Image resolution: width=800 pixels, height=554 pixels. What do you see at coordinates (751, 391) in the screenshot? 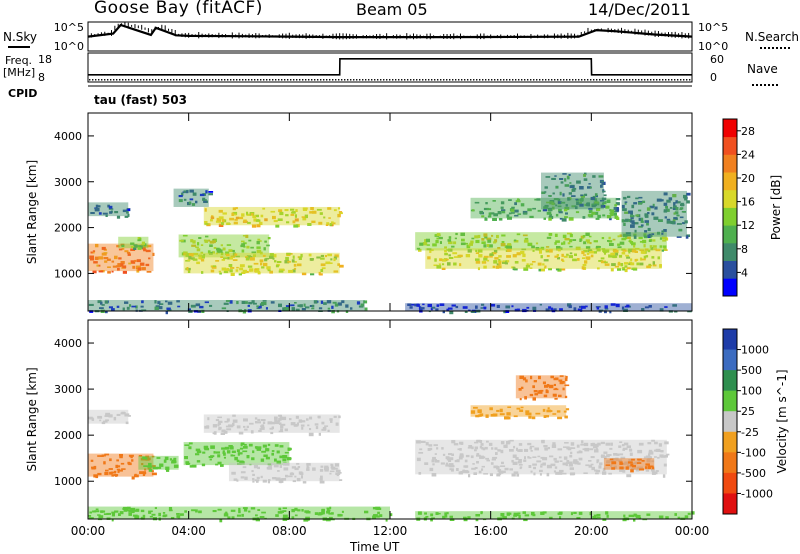
I see `velocity-colorbar-tick-label: 100` at bounding box center [751, 391].